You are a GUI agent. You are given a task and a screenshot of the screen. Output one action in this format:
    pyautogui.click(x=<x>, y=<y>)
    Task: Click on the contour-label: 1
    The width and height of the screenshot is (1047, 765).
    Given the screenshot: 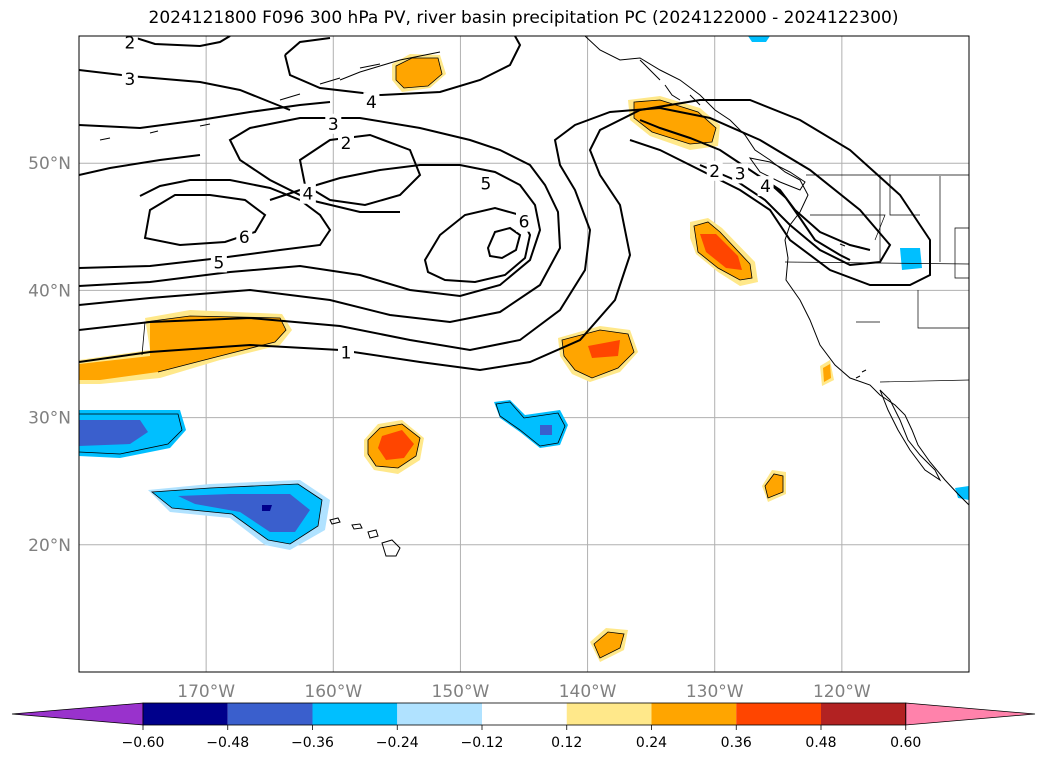 What is the action you would take?
    pyautogui.click(x=346, y=354)
    